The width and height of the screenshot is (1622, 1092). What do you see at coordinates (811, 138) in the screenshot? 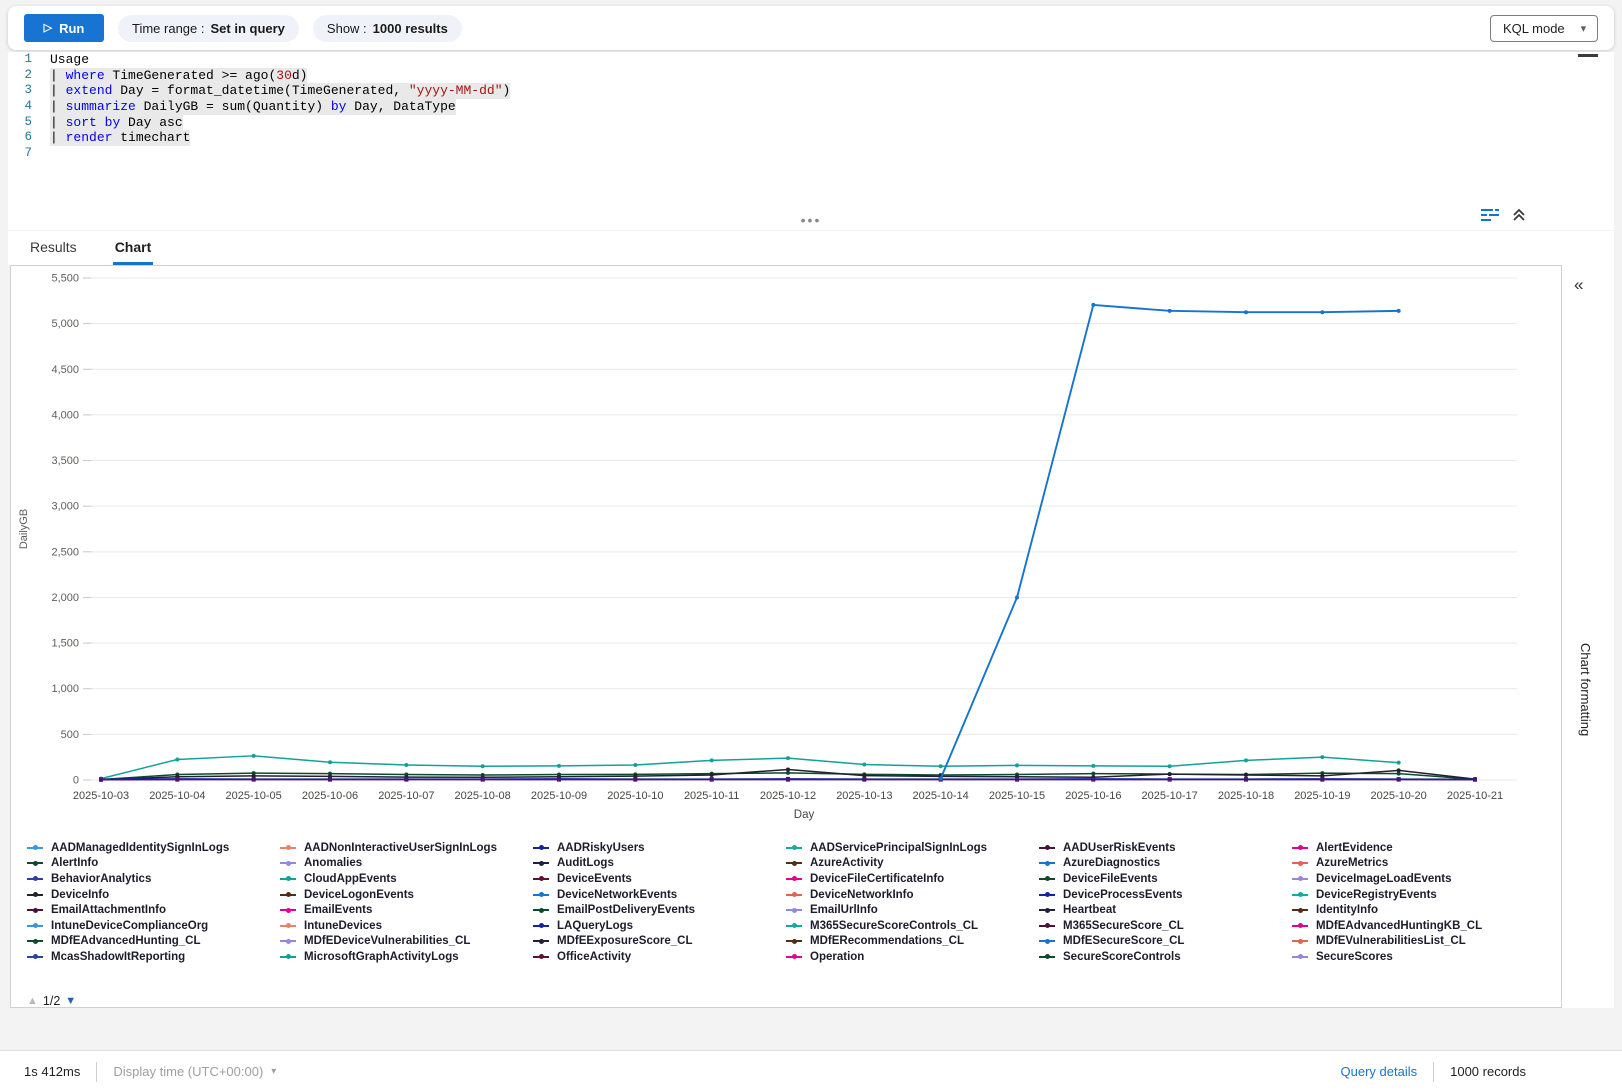
I see `code-line: 6 | render timechart` at bounding box center [811, 138].